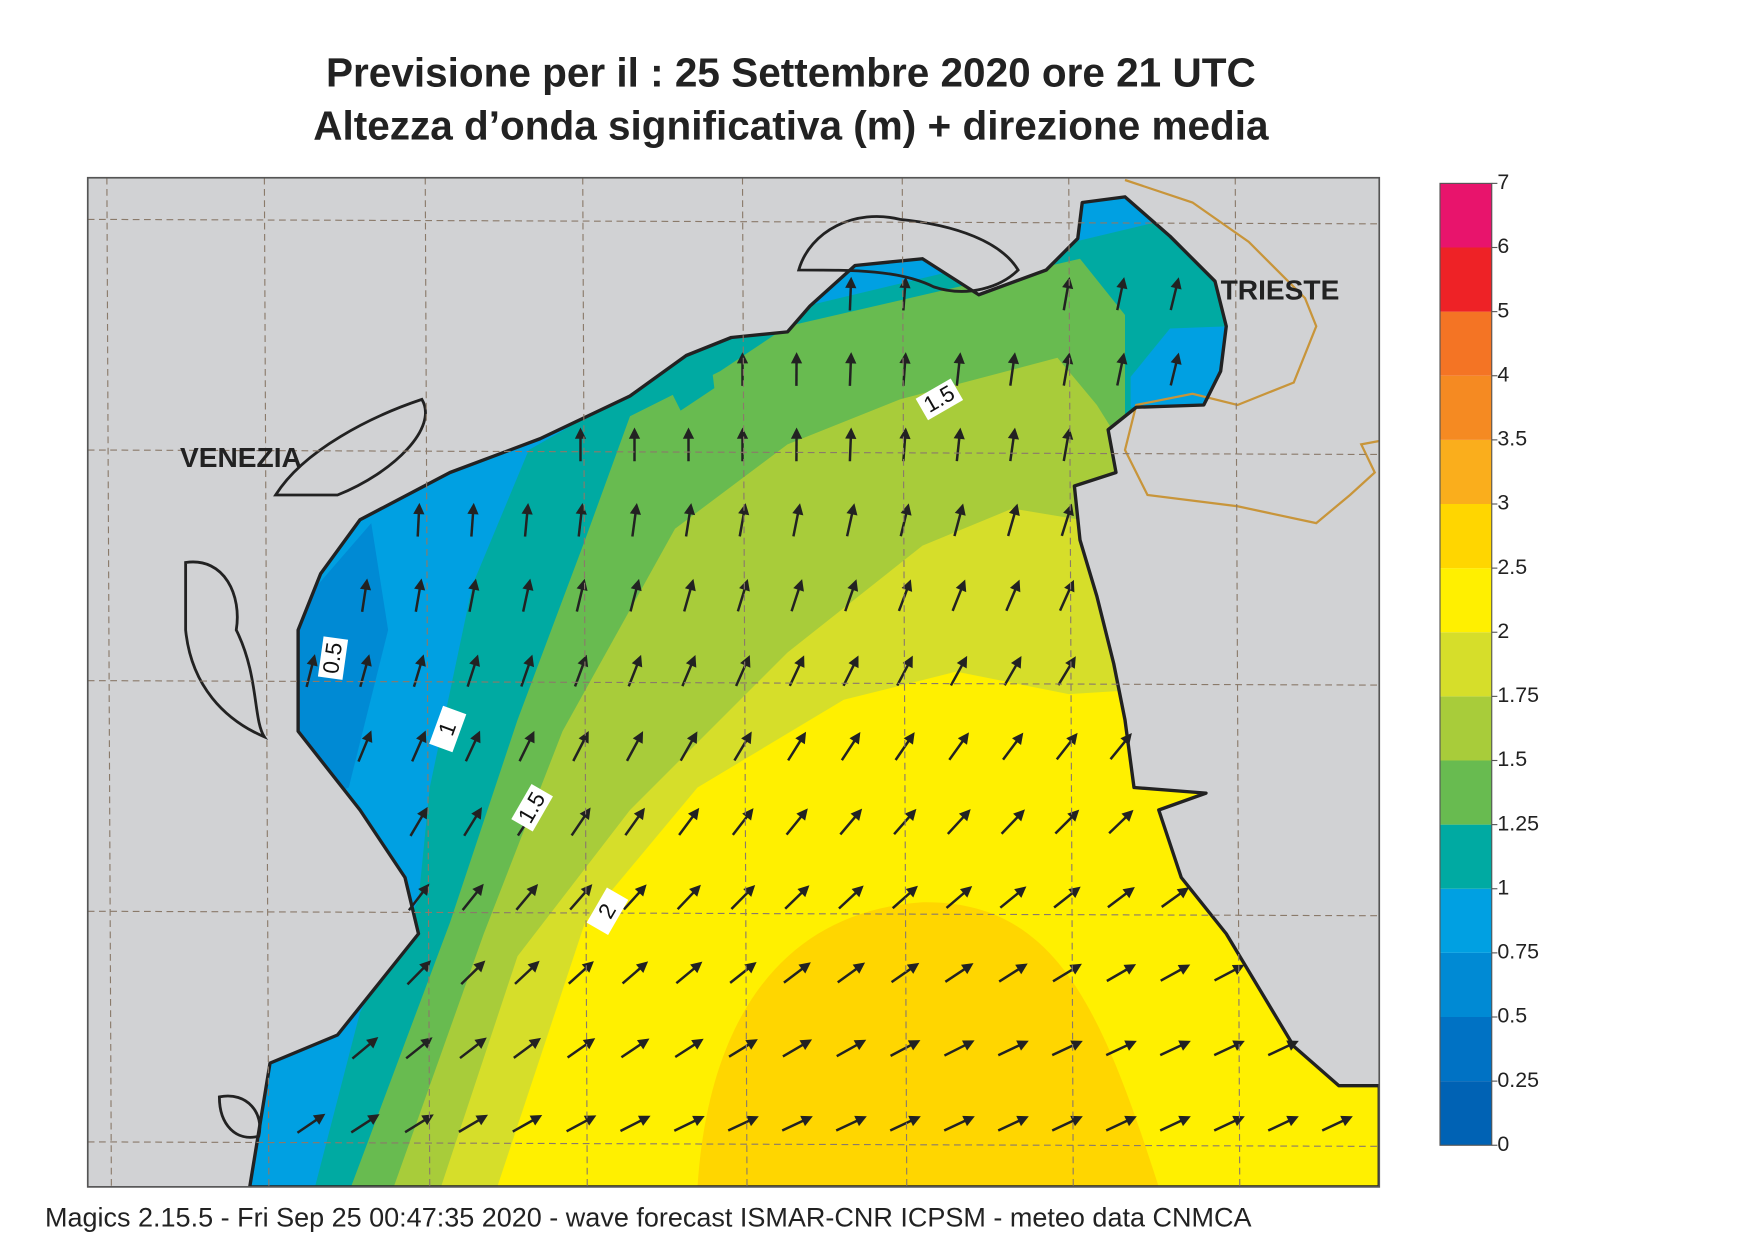 This screenshot has height=1242, width=1755. Describe the element at coordinates (1518, 695) in the screenshot. I see `colorbar-label: 1.75` at that location.